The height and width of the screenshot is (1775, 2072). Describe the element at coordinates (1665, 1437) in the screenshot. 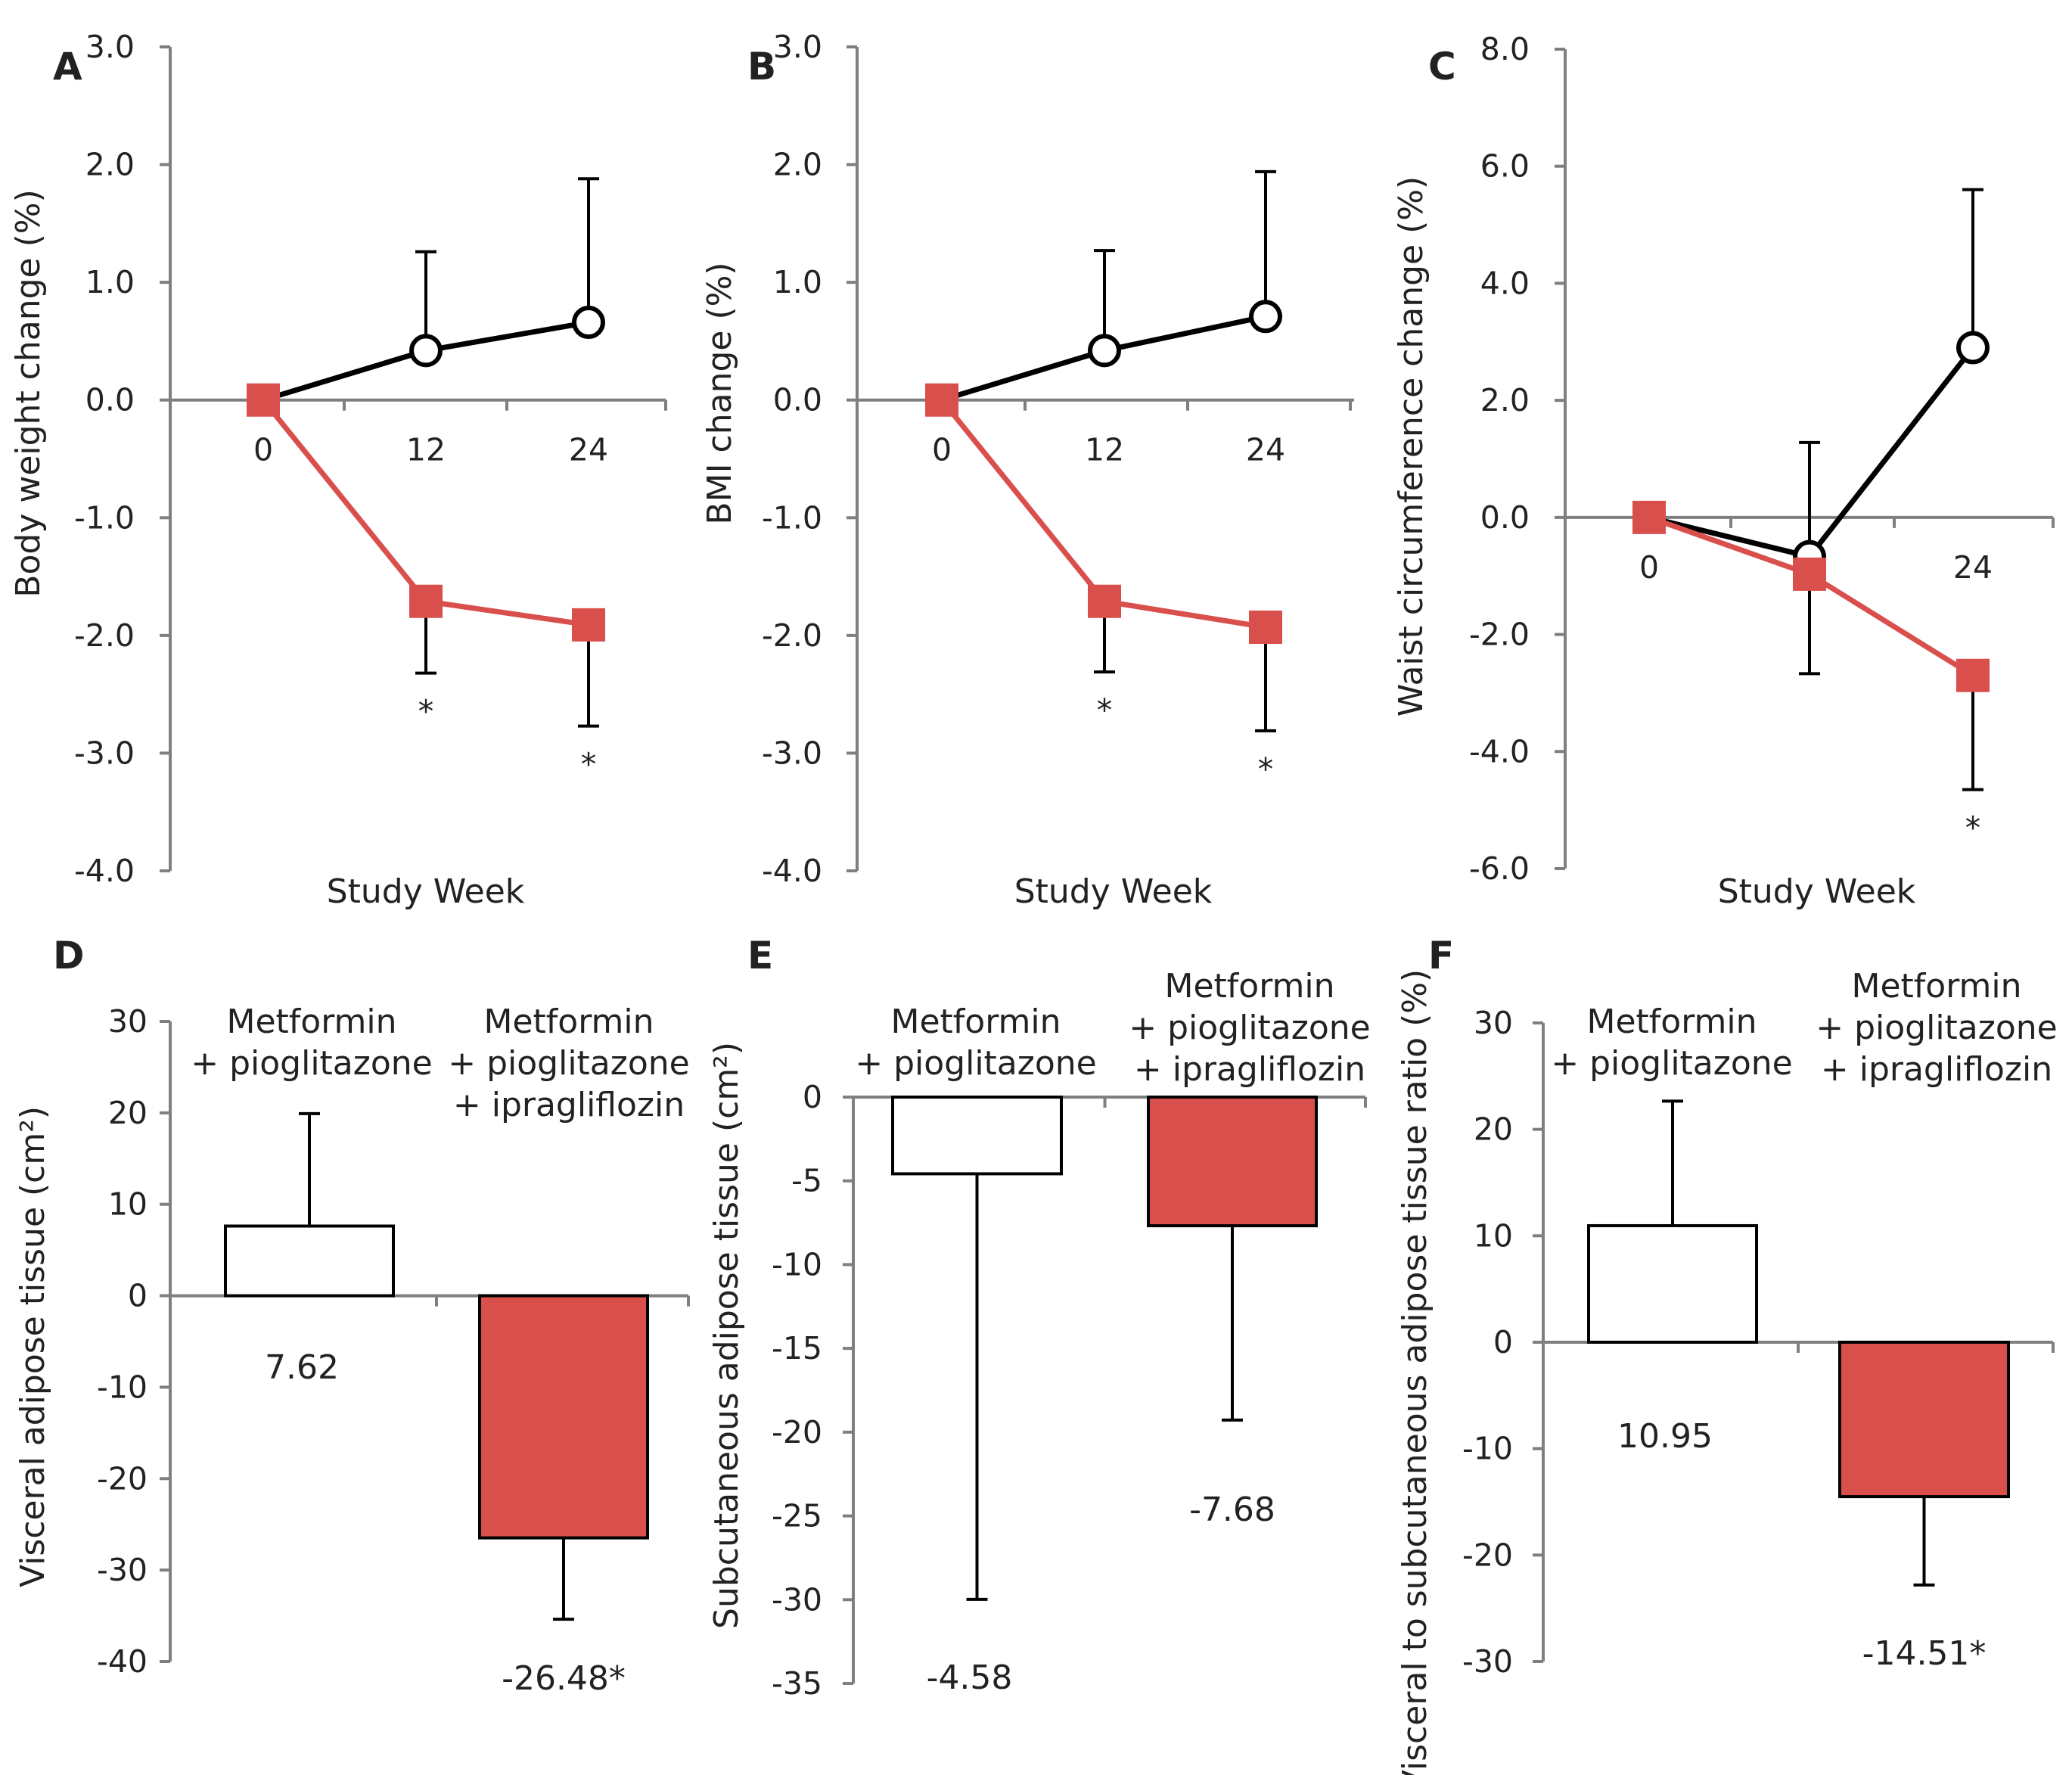

I see `data-label: 10.95` at that location.